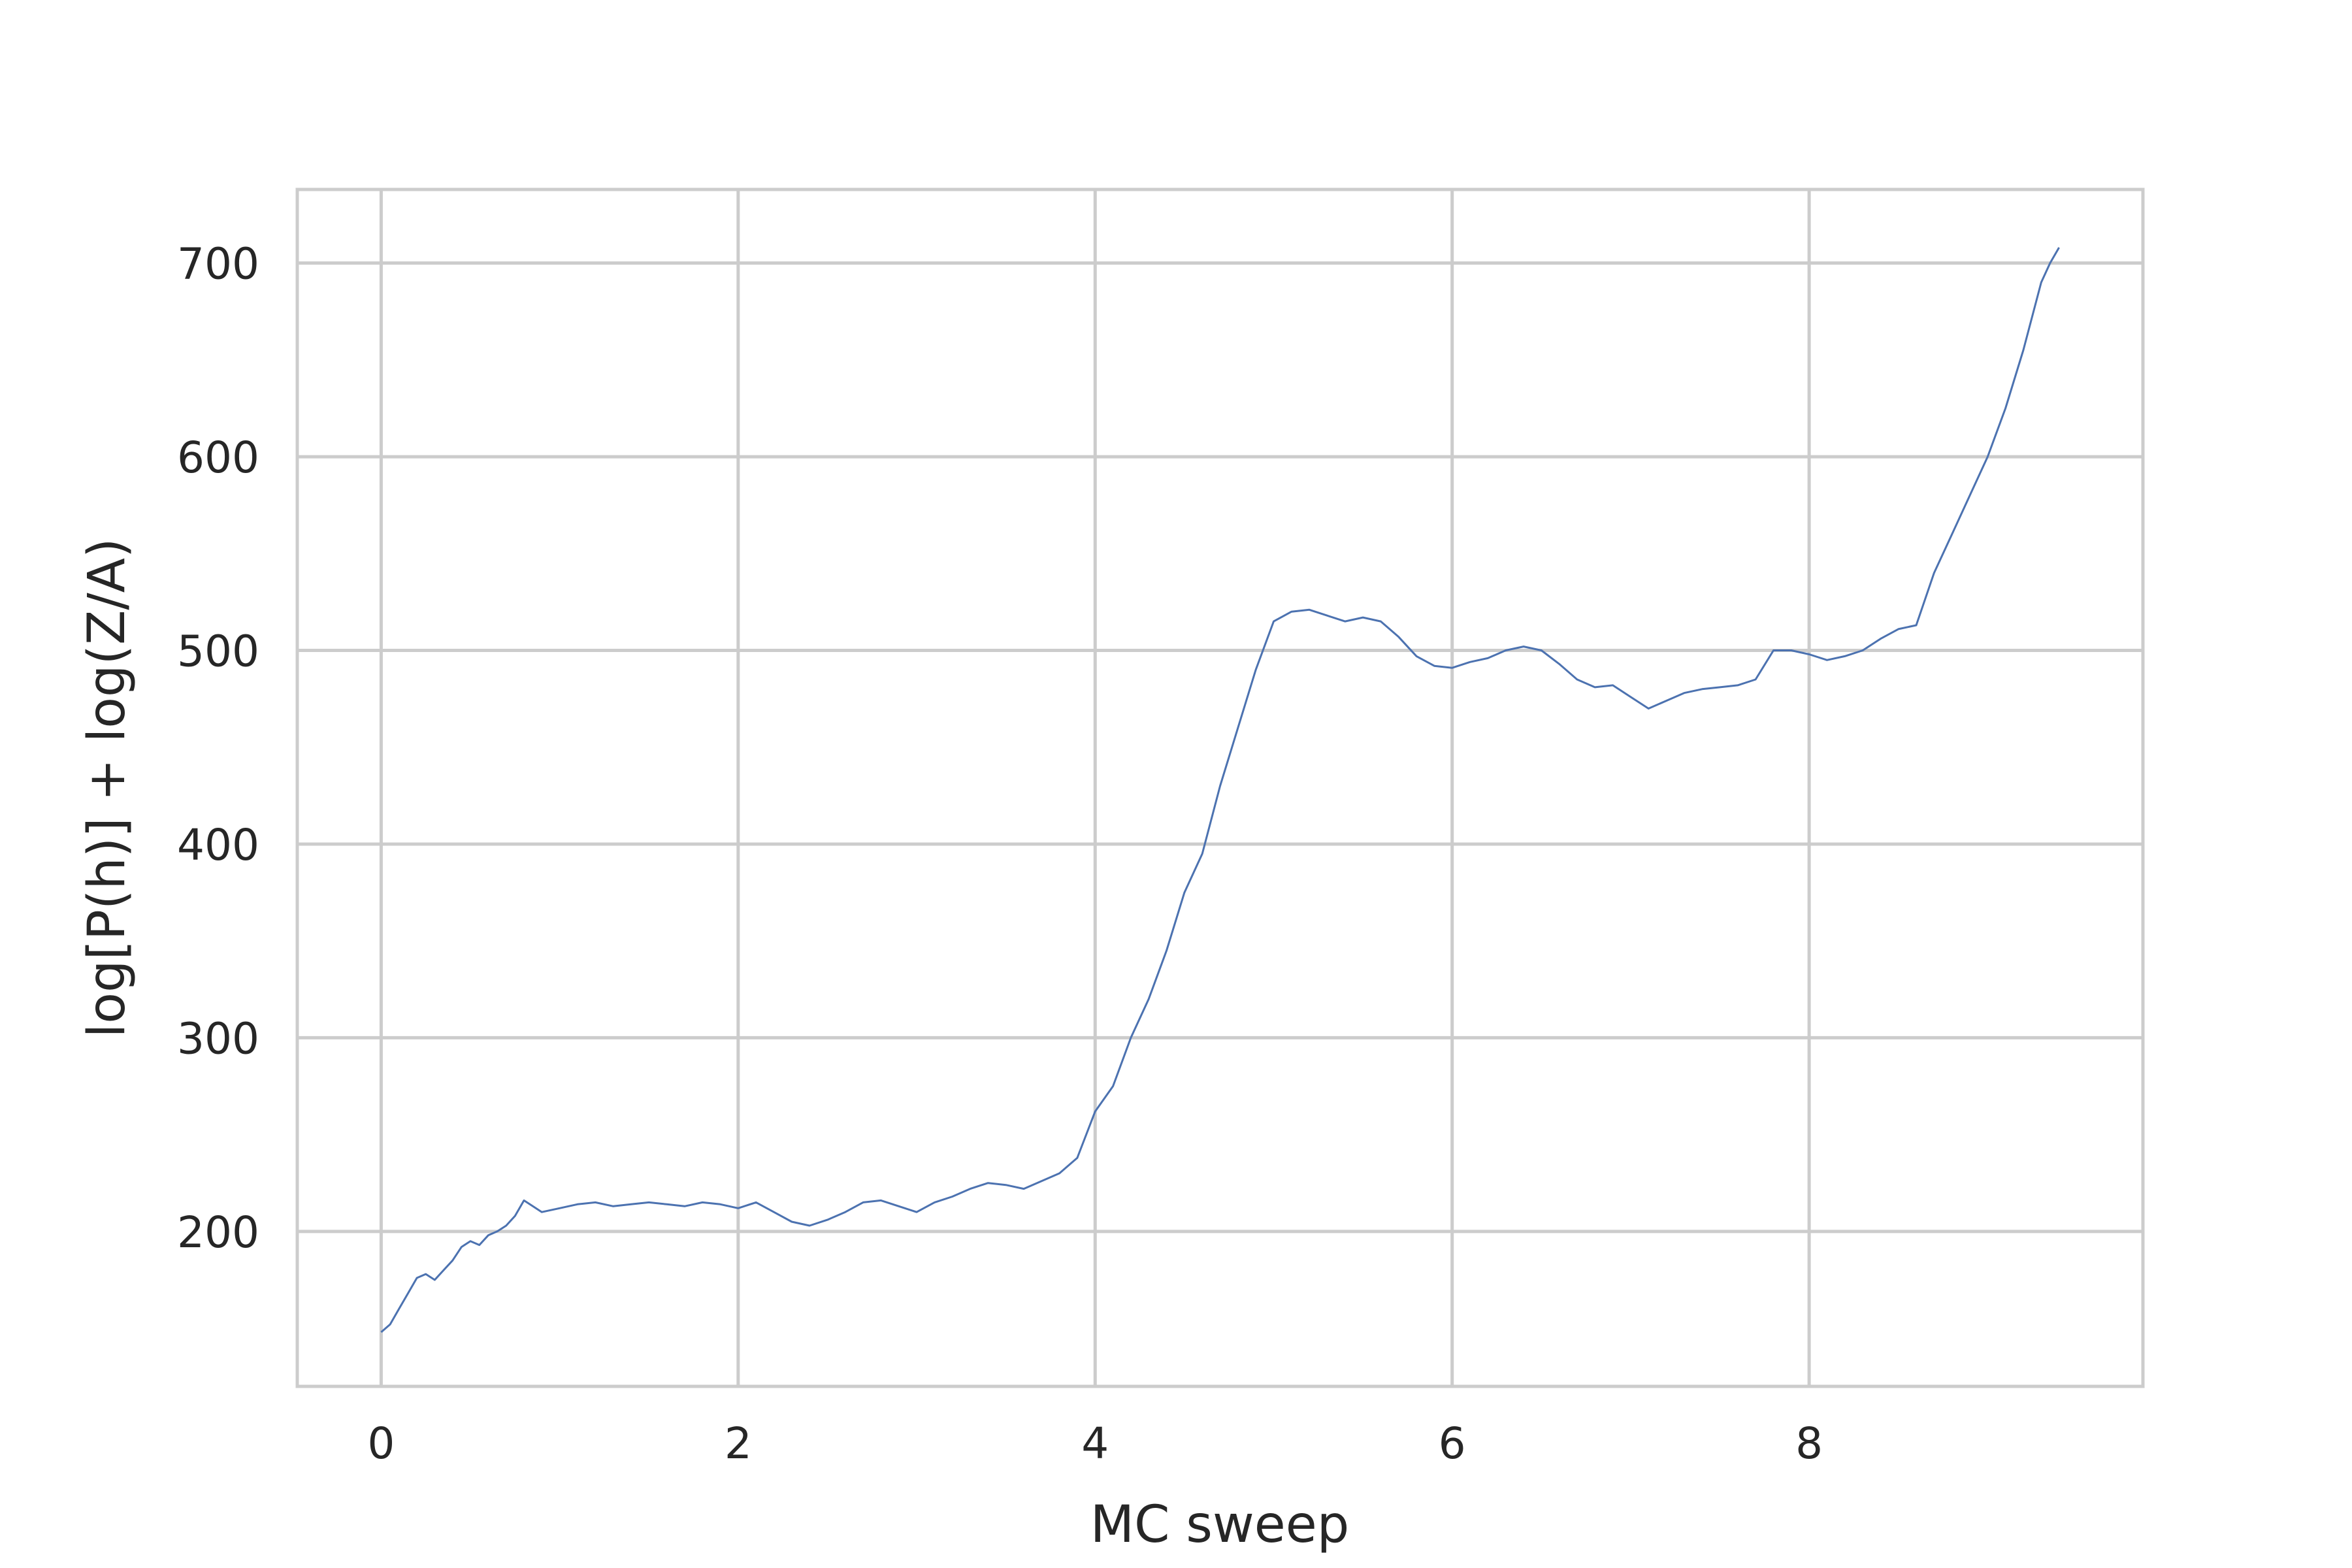  What do you see at coordinates (218, 264) in the screenshot?
I see `y-tick-label: 700` at bounding box center [218, 264].